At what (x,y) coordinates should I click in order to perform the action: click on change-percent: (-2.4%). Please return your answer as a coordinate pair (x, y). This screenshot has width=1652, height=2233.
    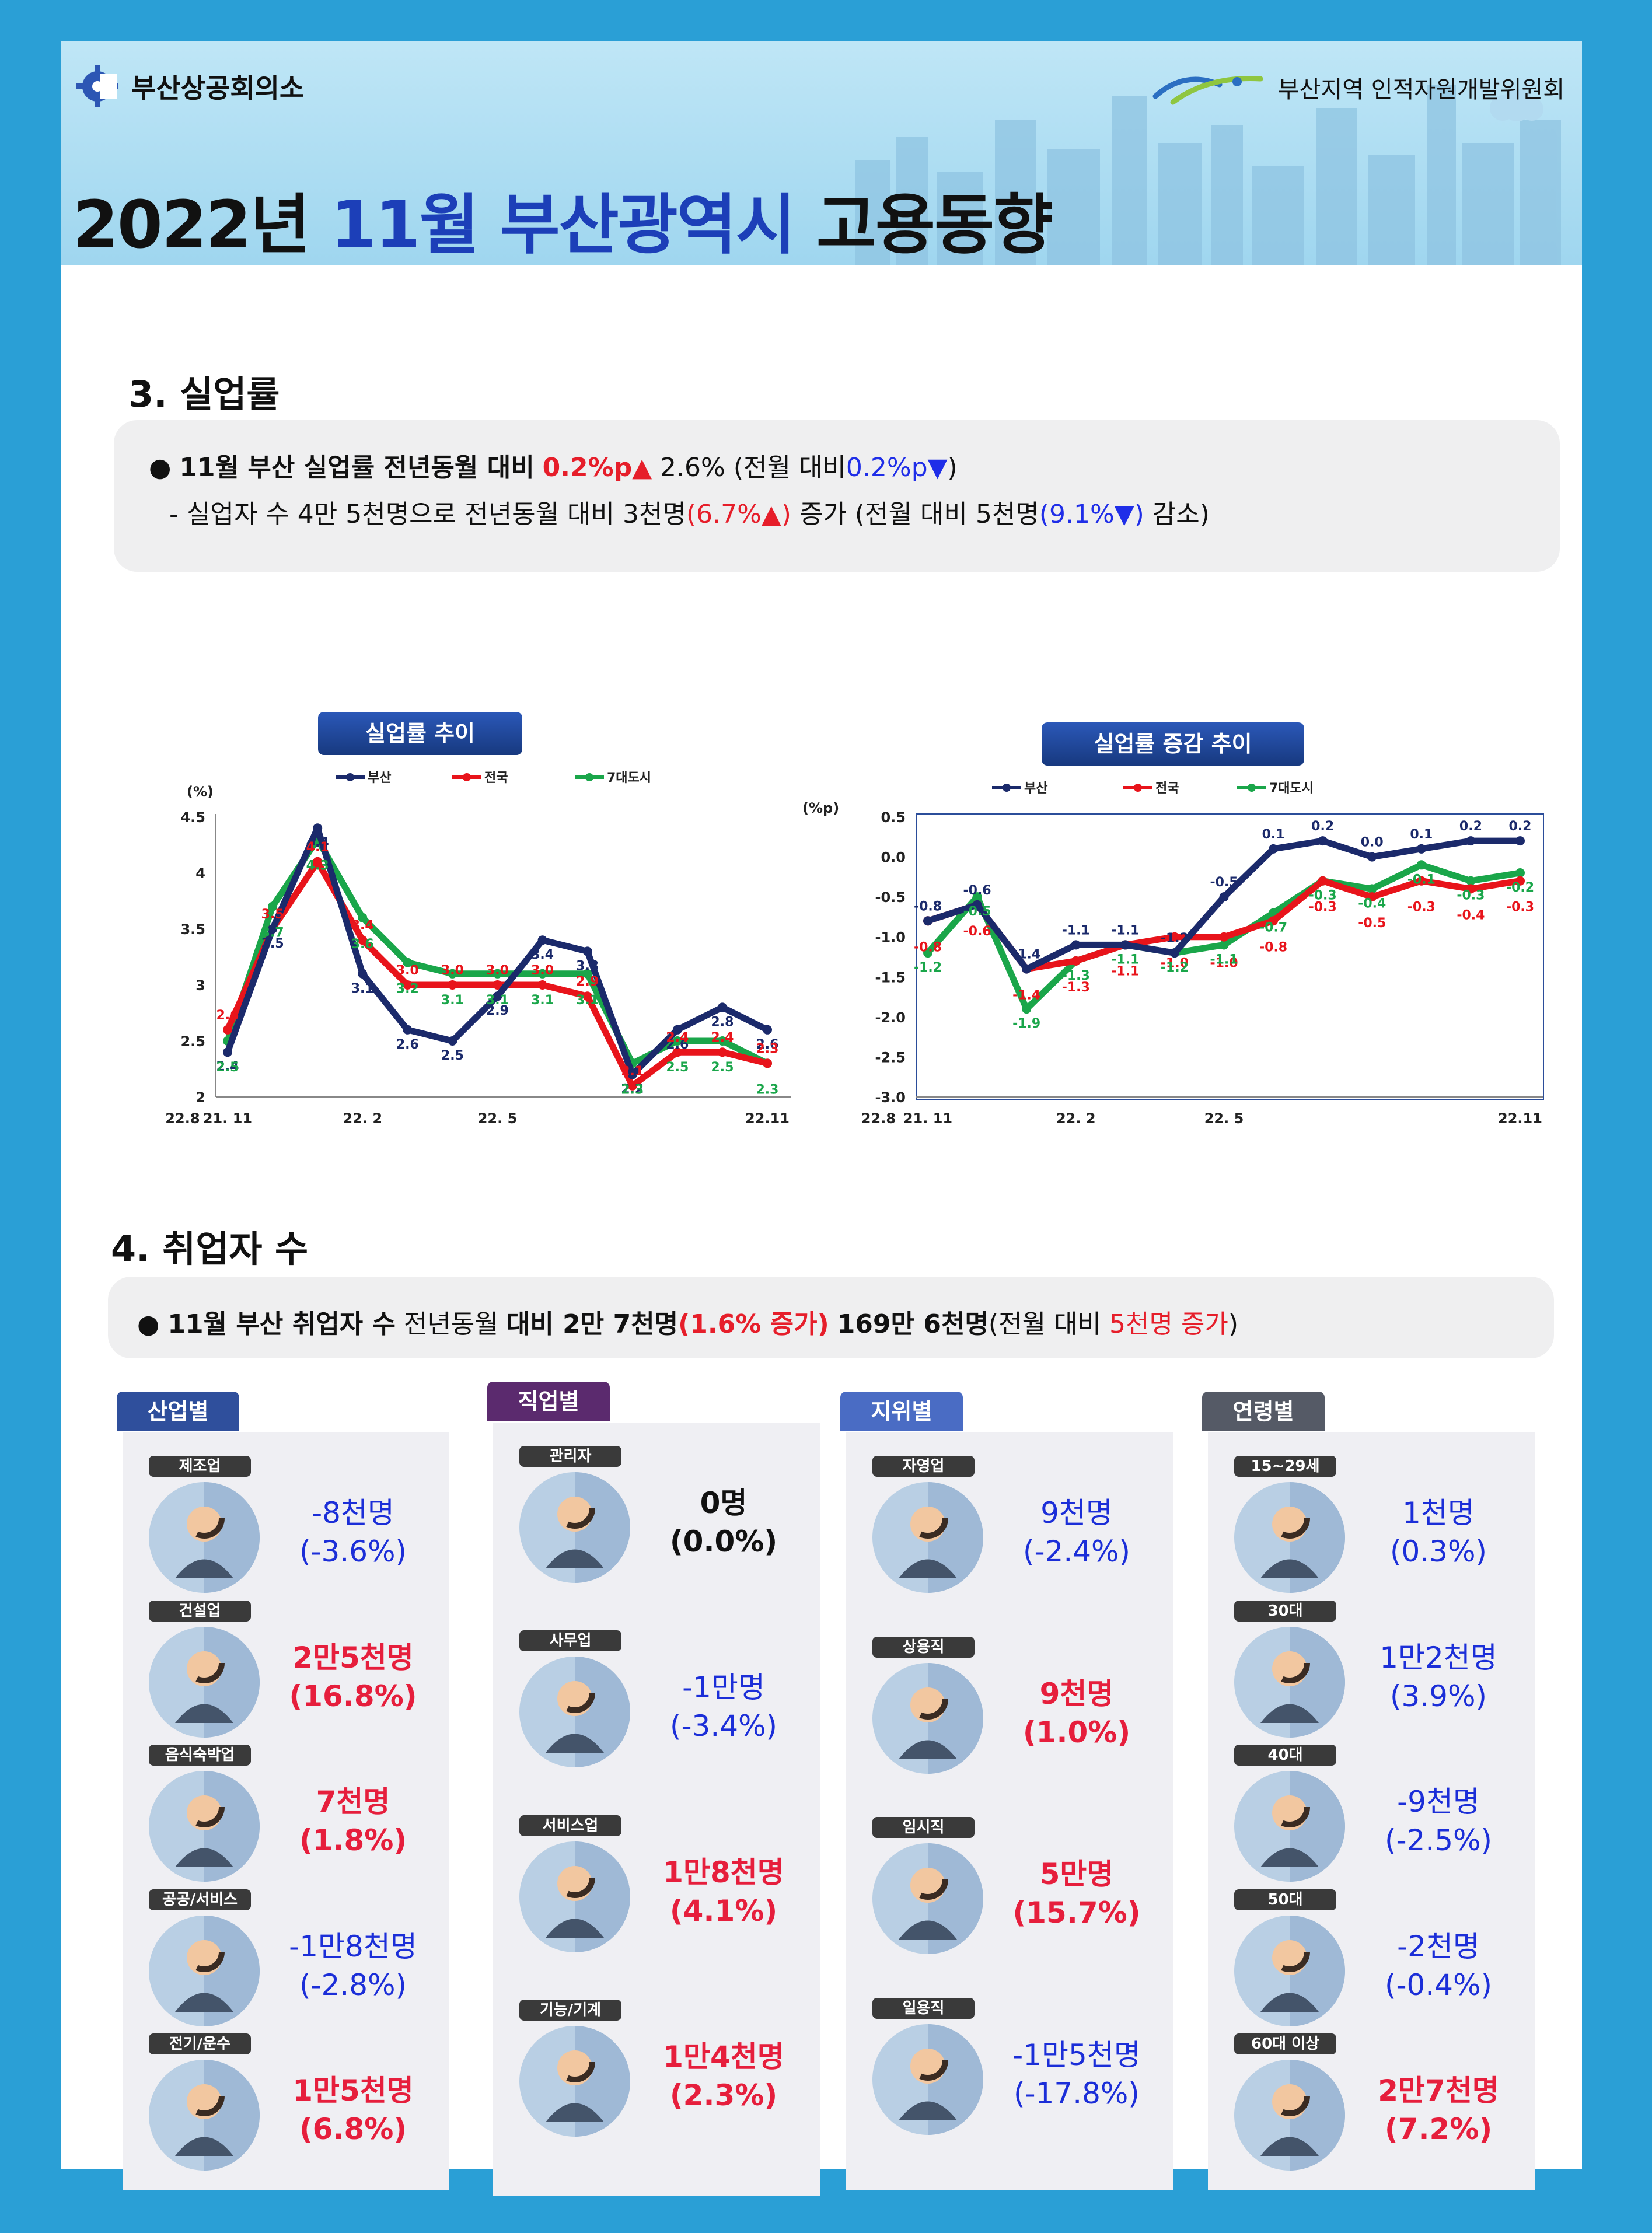
    Looking at the image, I should click on (1076, 1551).